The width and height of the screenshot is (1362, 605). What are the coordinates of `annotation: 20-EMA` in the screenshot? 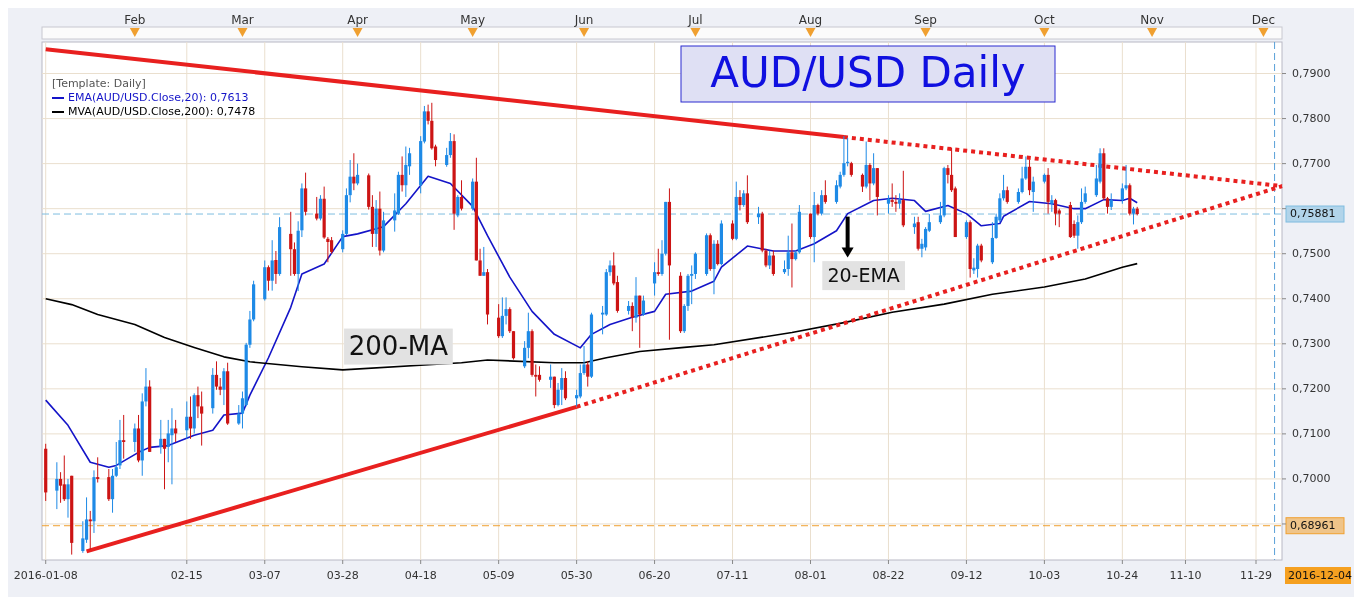 It's located at (863, 275).